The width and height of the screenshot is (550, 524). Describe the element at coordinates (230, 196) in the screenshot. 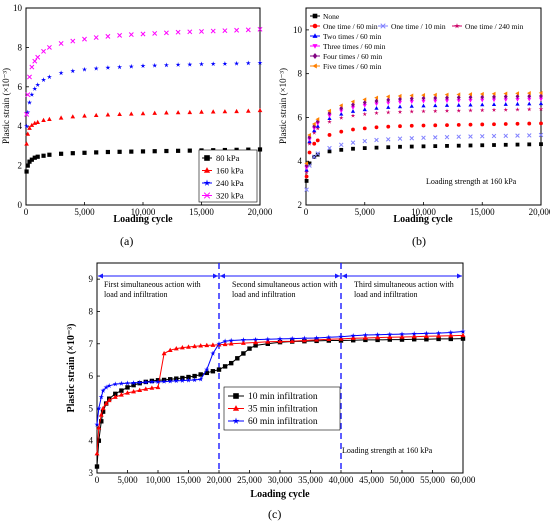

I see `legend-label: 320 kPa` at that location.